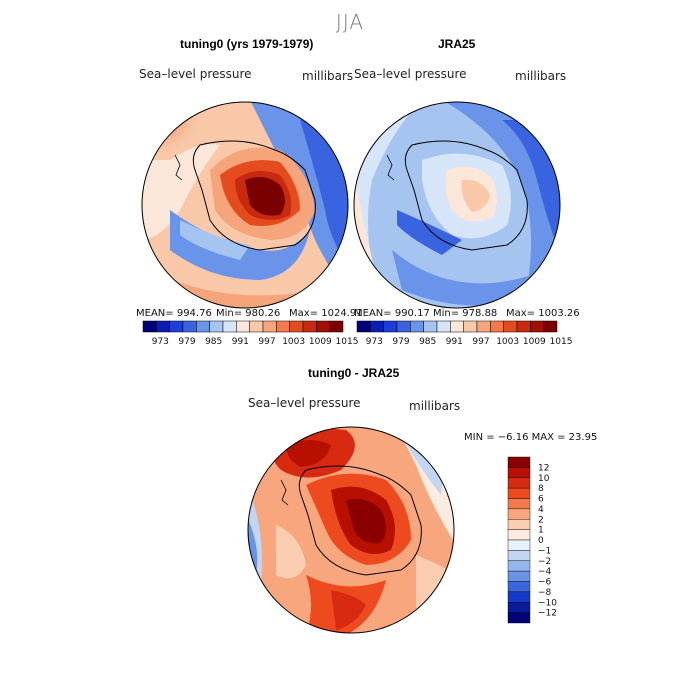 The width and height of the screenshot is (700, 700). What do you see at coordinates (213, 342) in the screenshot?
I see `panel1-colorbar-tick-label: 985` at bounding box center [213, 342].